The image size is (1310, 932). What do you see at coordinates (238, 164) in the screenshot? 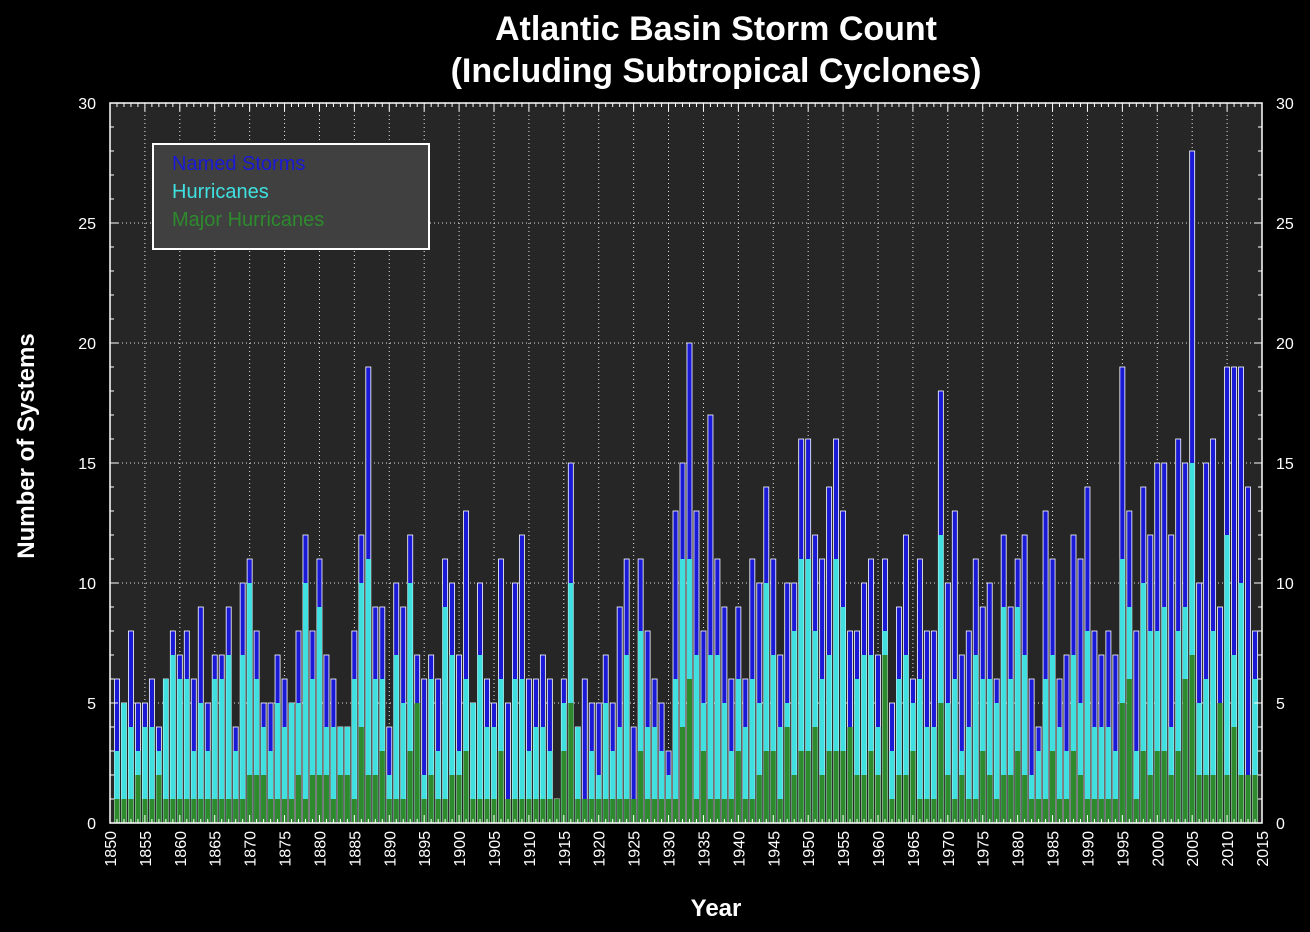
I see `legend-named-storms: Named Storms` at bounding box center [238, 164].